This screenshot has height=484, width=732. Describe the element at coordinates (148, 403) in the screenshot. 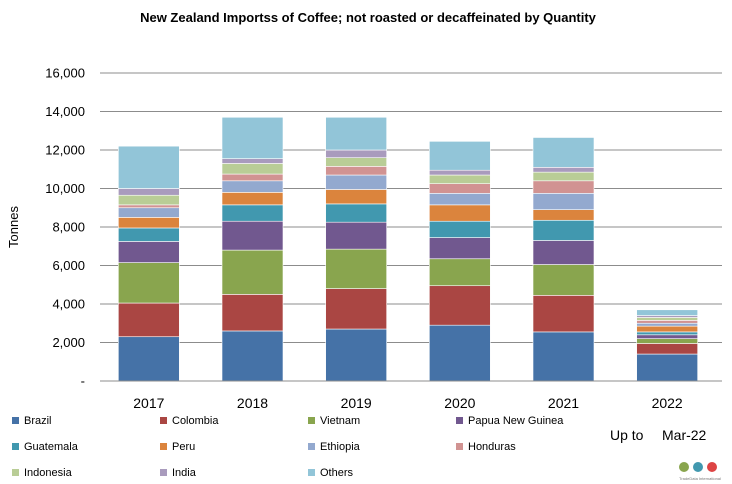

I see `x-tick-label: 2017` at that location.